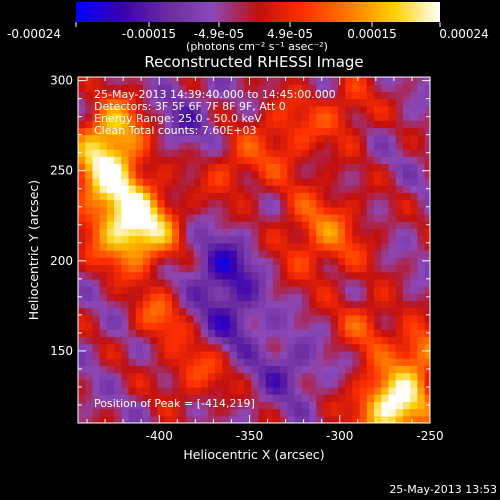 Image resolution: width=500 pixels, height=500 pixels. Describe the element at coordinates (253, 454) in the screenshot. I see `x-axis-label: Heliocentric X (arcsec)` at that location.